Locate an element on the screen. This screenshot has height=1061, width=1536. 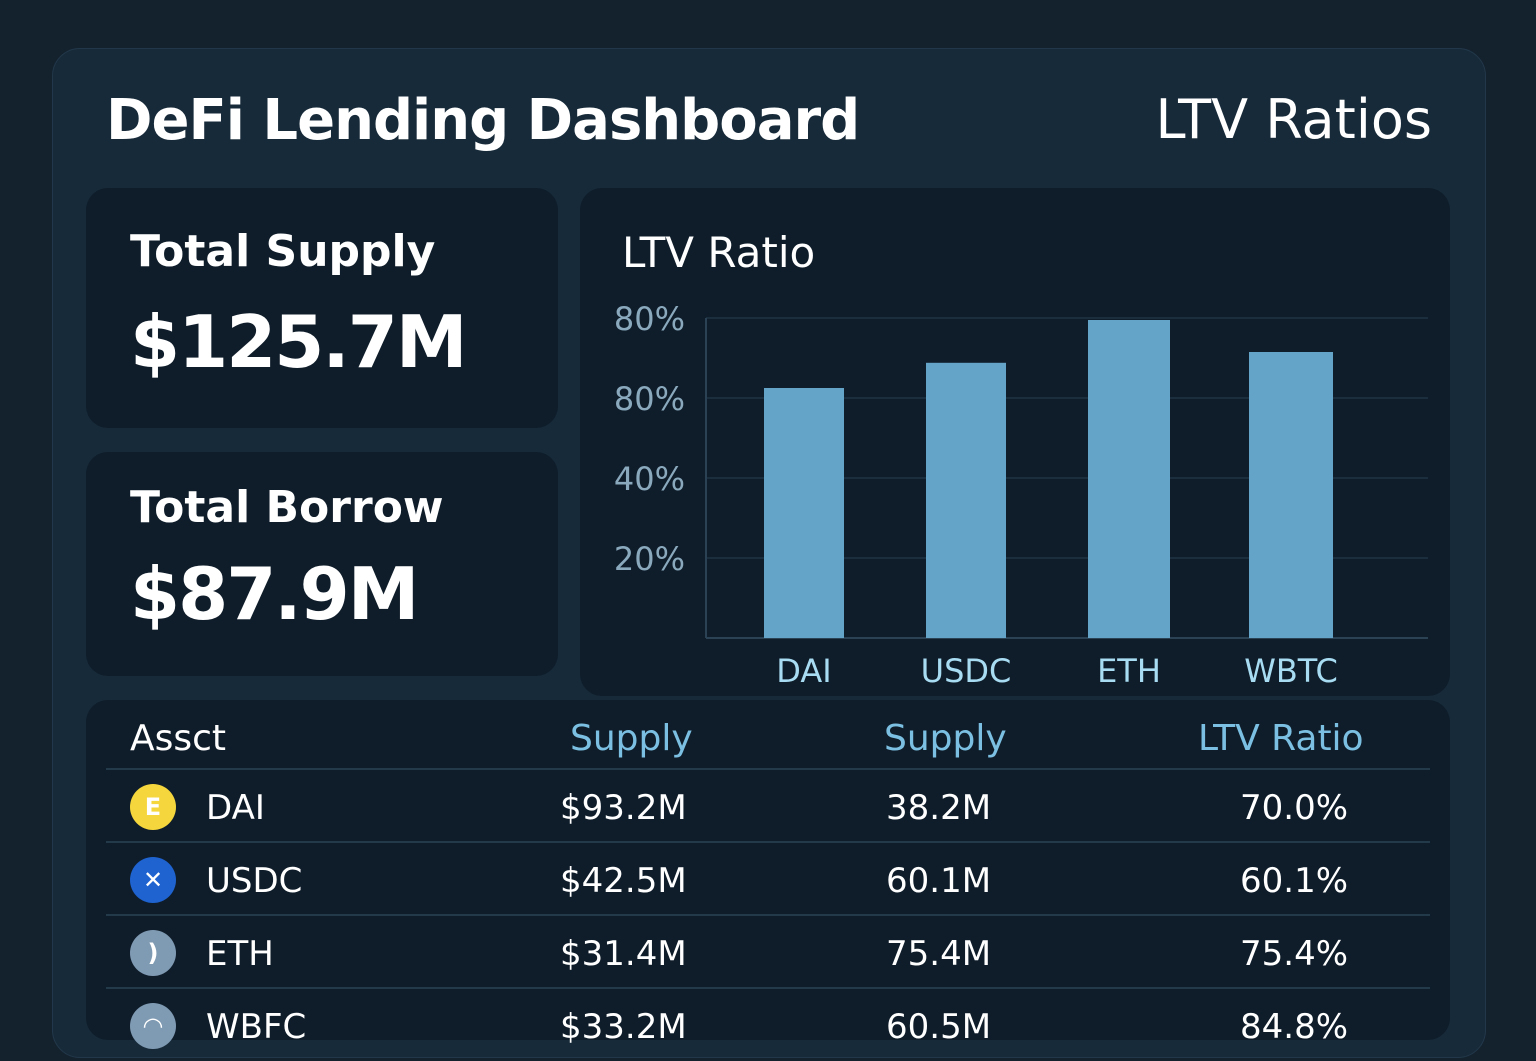
dai-coin-icon: E is located at coordinates (153, 807).